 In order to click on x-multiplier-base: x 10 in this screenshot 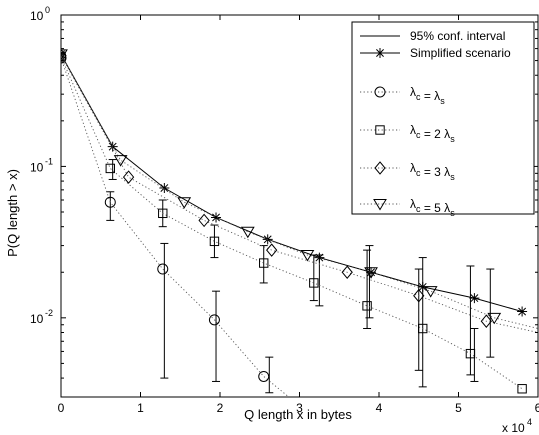, I will do `click(513, 428)`.